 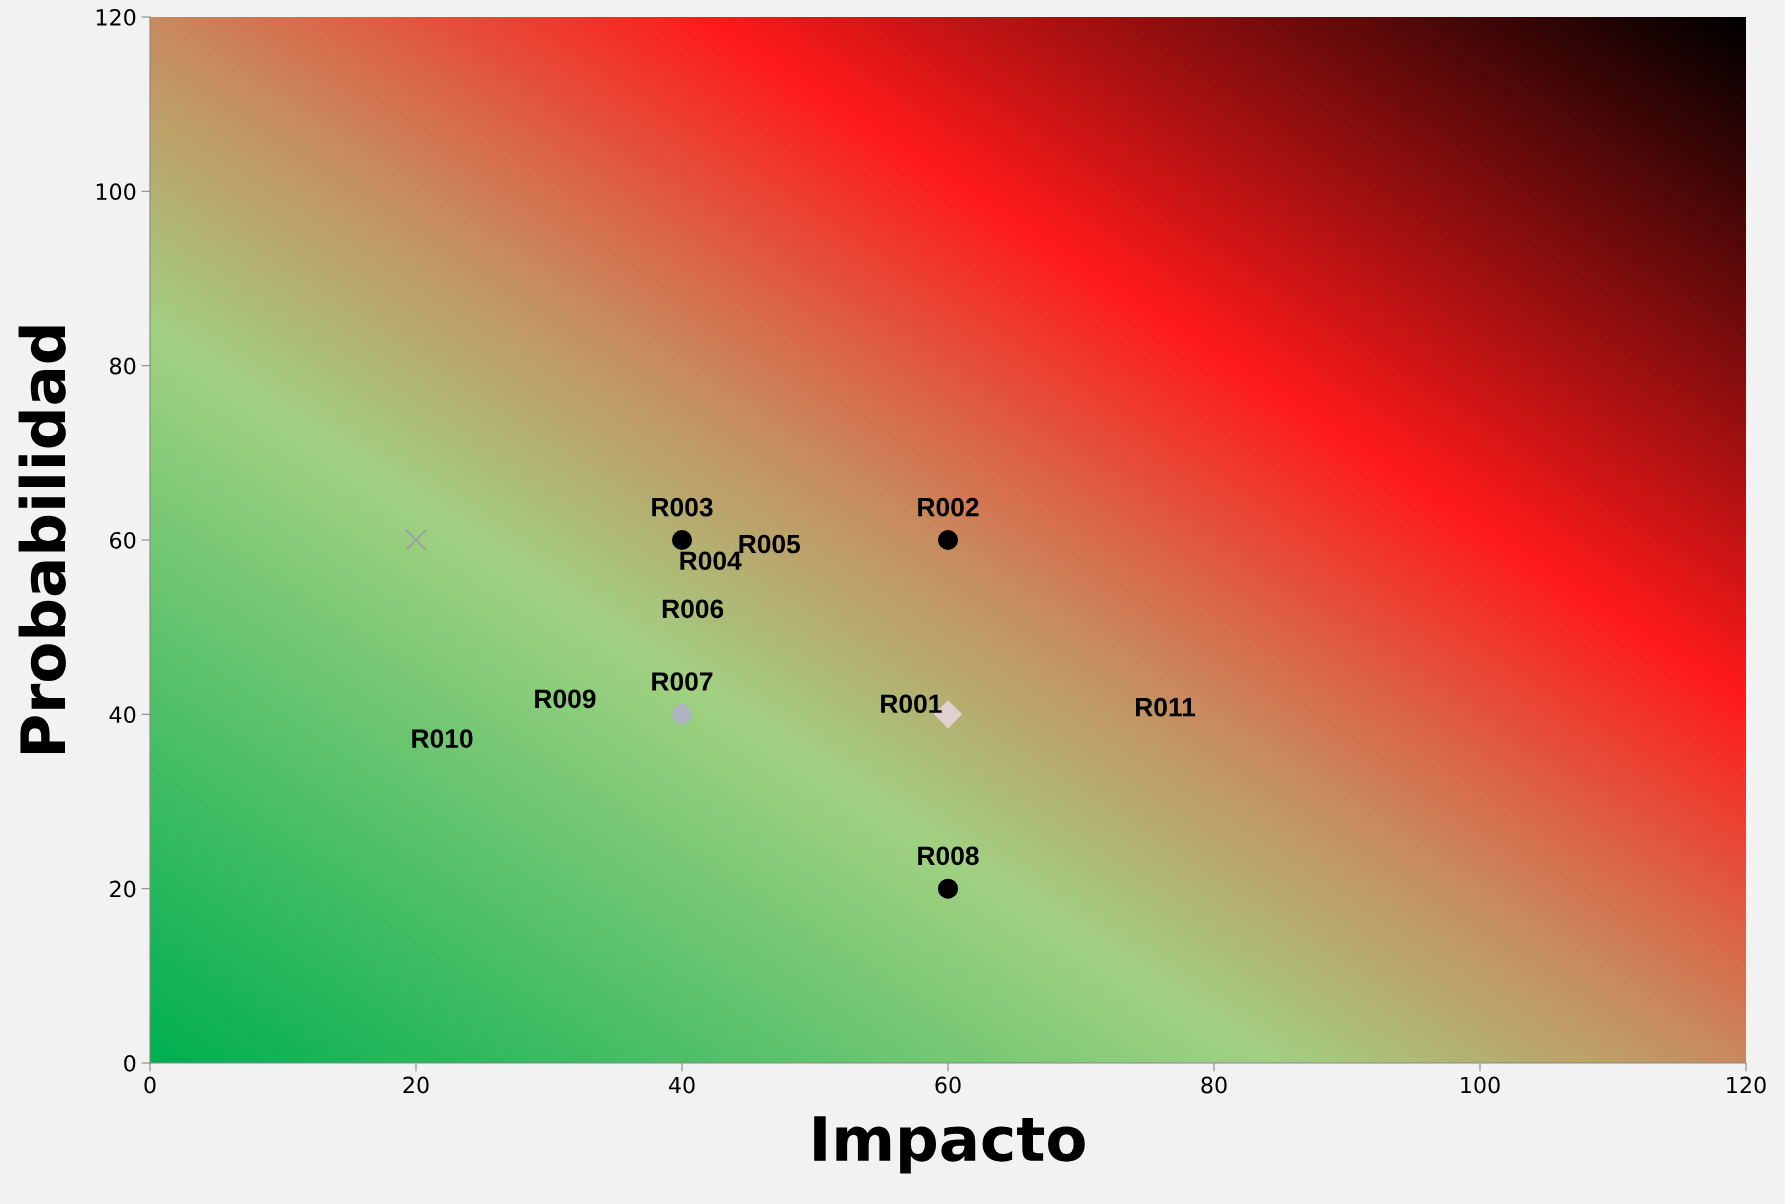 I want to click on y-tick-label: 80, so click(x=123, y=366).